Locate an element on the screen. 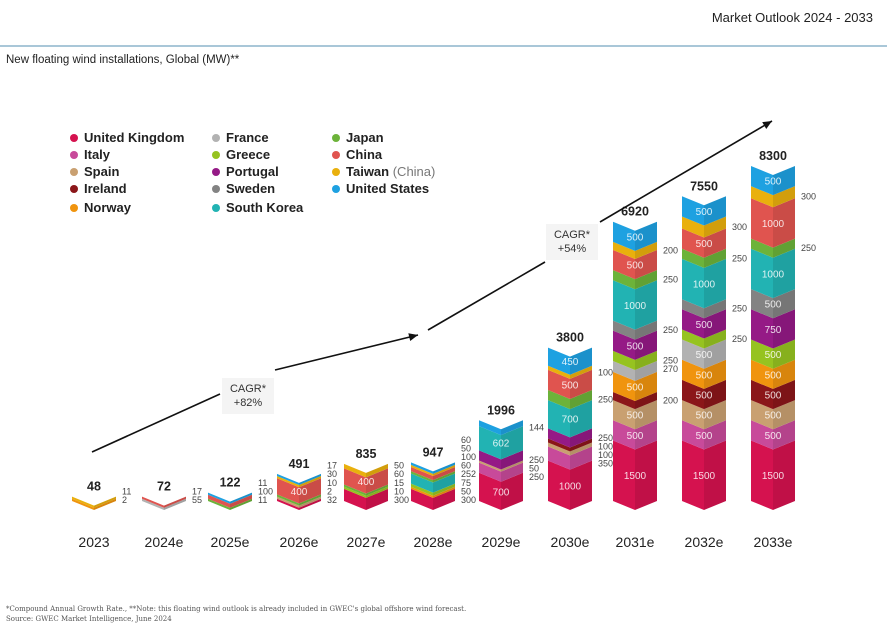 This screenshot has height=631, width=887. legend-item-united-states: United States is located at coordinates (380, 188).